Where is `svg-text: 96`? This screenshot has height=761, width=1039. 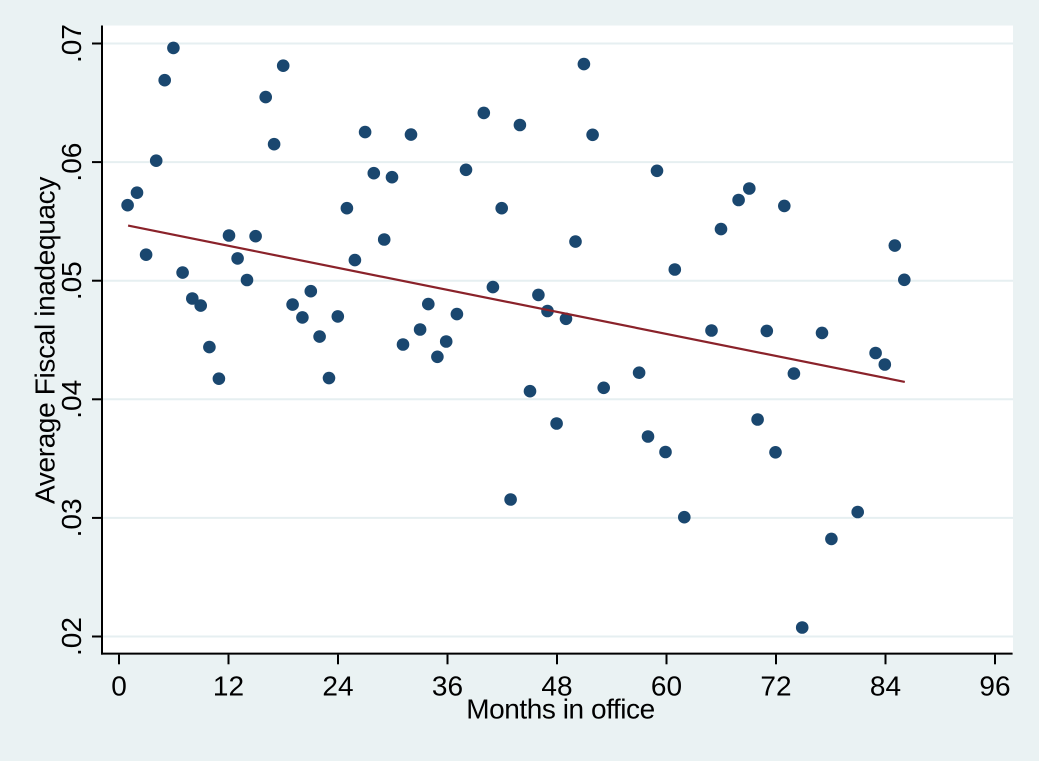
svg-text: 96 is located at coordinates (994, 686).